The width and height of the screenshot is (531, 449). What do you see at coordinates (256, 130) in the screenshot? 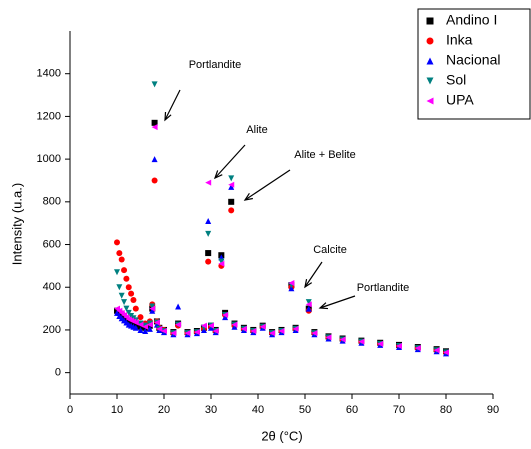
I see `annotation: Alite` at bounding box center [256, 130].